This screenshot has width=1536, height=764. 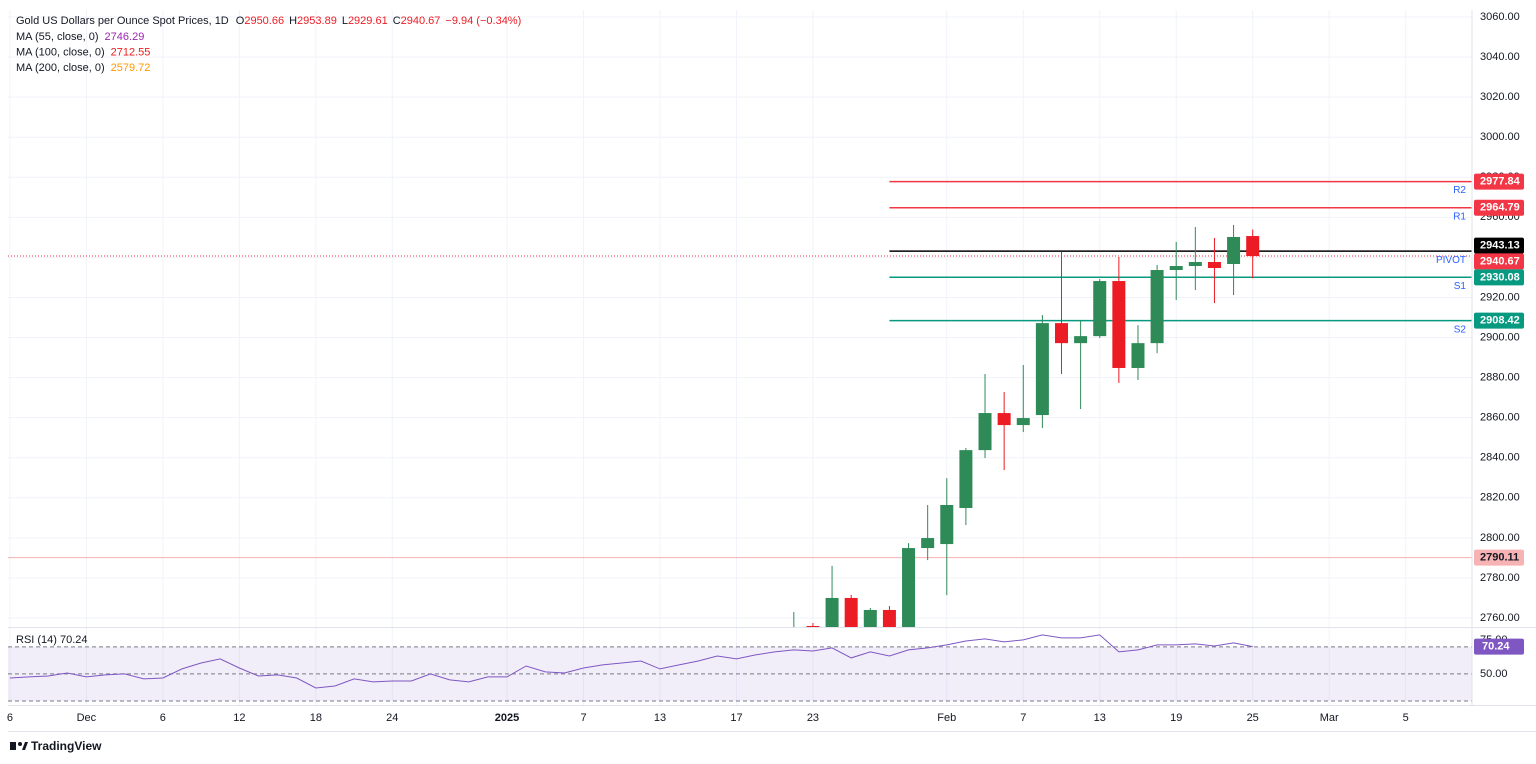 What do you see at coordinates (1500, 337) in the screenshot?
I see `y-tick-label: 2900.00` at bounding box center [1500, 337].